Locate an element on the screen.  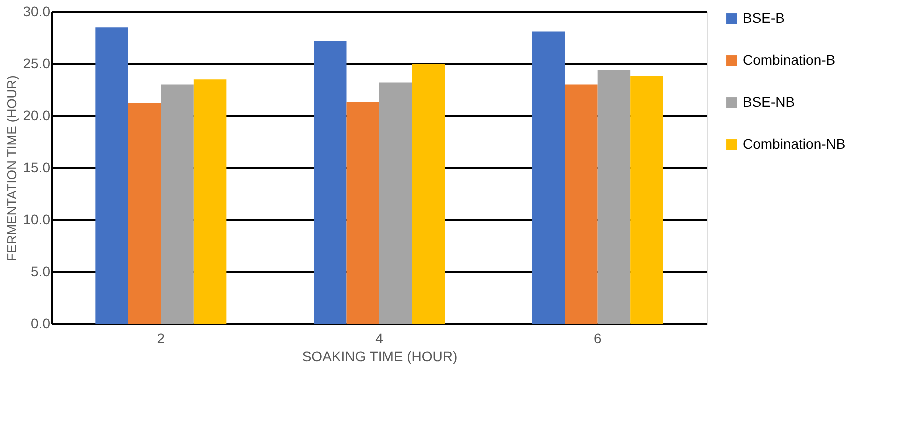
x-tick-label: 6 is located at coordinates (598, 338).